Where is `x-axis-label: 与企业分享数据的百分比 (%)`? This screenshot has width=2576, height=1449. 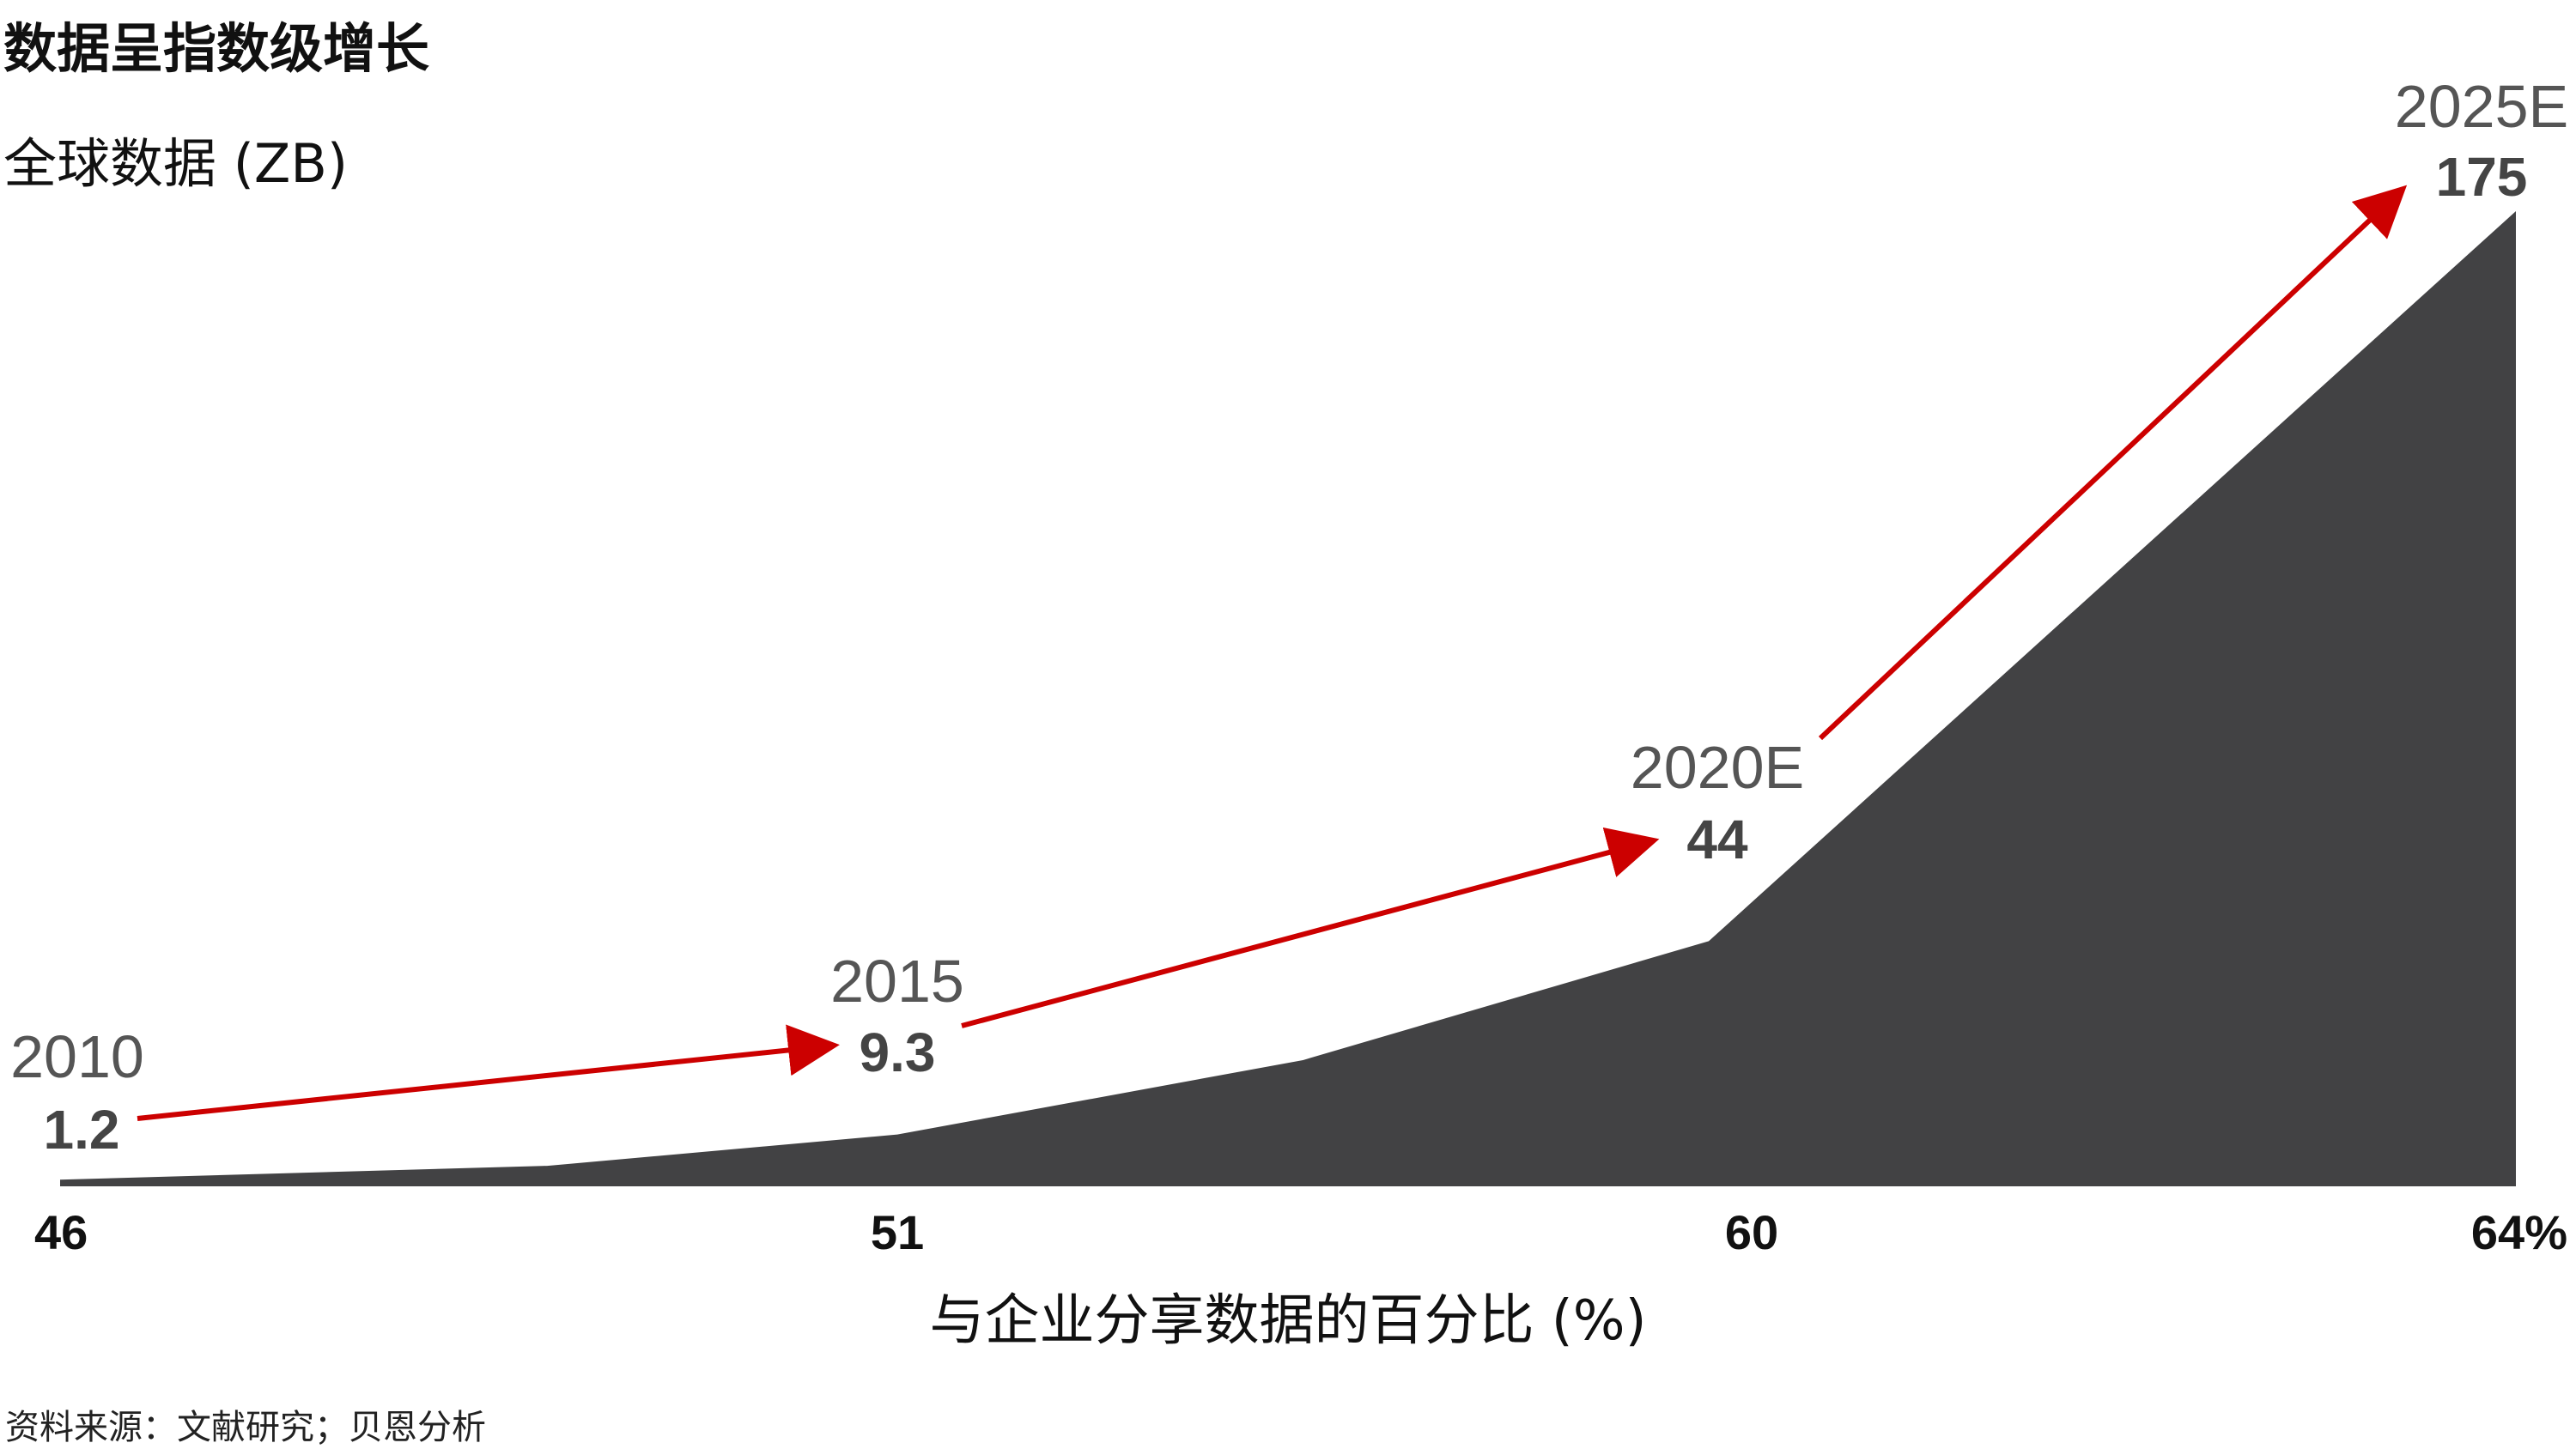 x-axis-label: 与企业分享数据的百分比 (%) is located at coordinates (1287, 1321).